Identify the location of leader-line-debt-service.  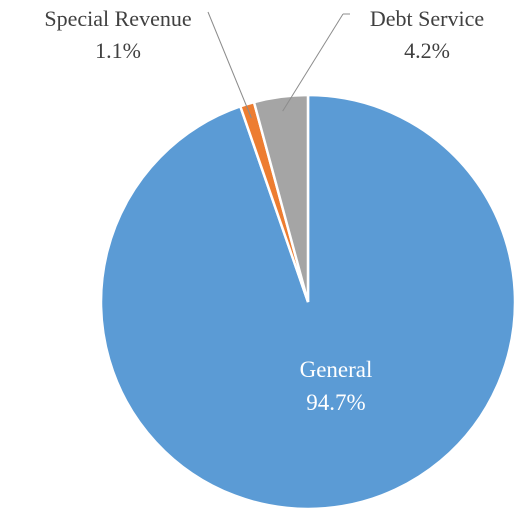
(313, 62).